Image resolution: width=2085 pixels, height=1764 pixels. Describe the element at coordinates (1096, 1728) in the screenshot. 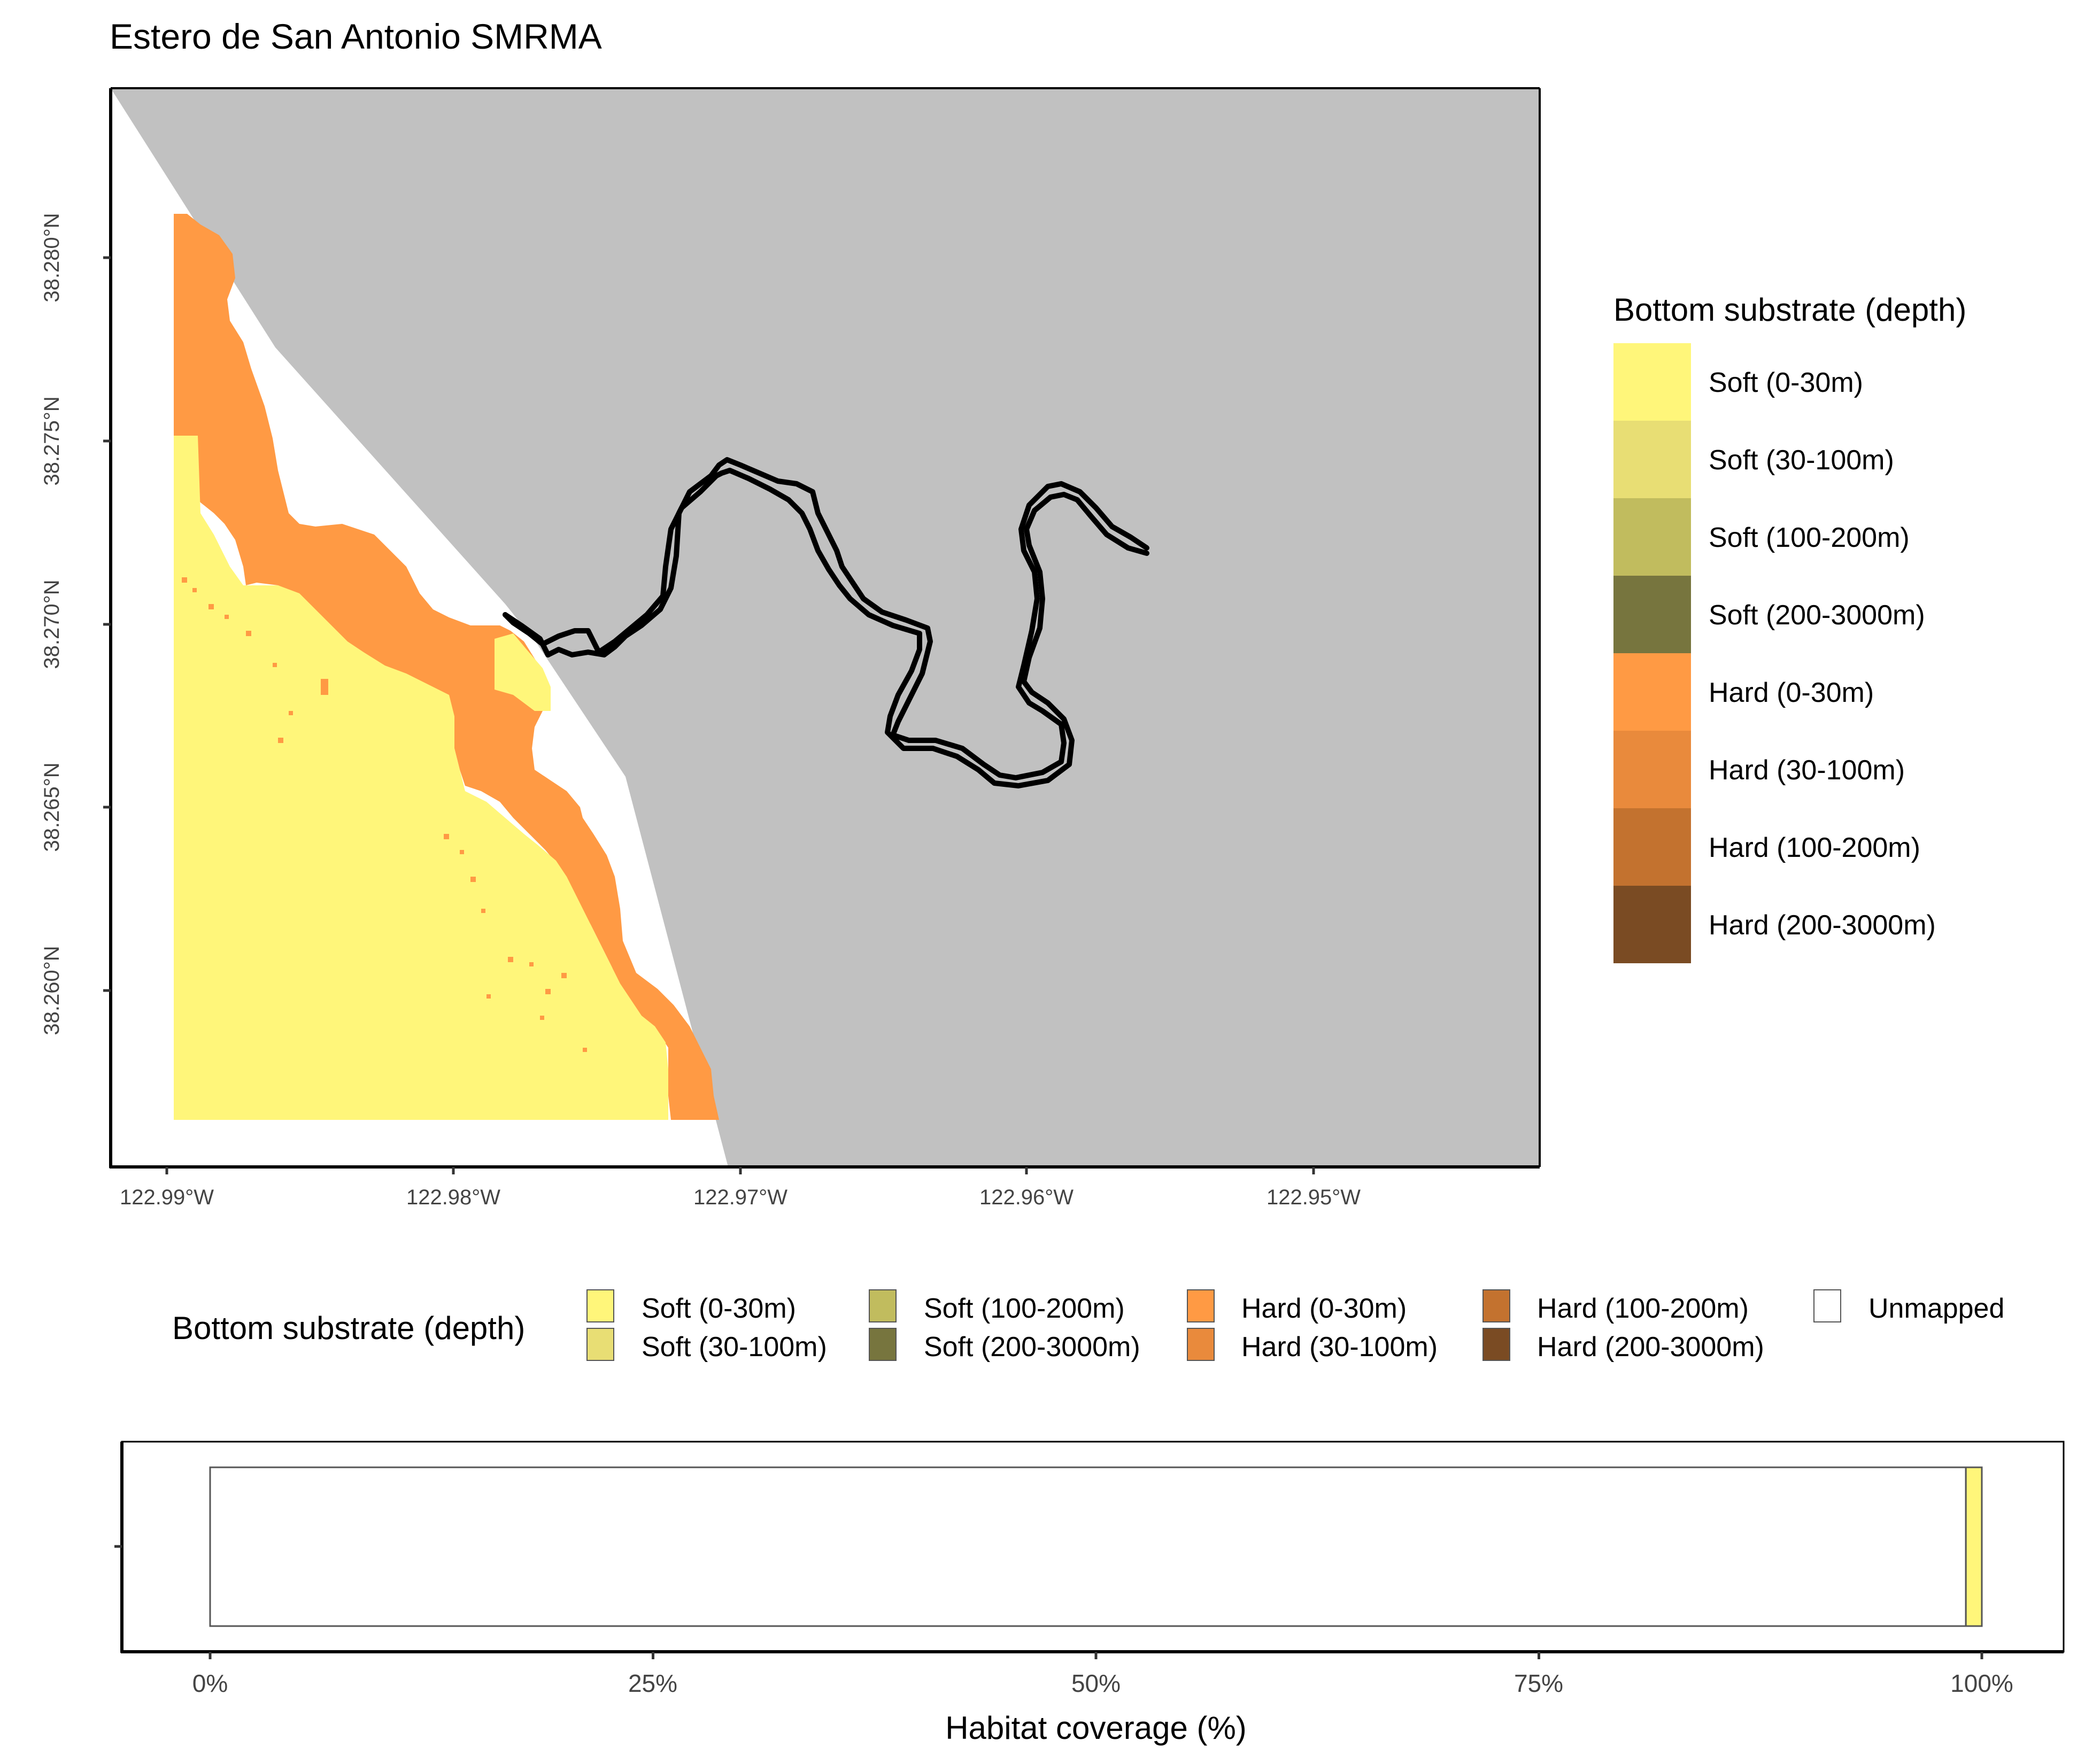

I see `coverage-x-label: Habitat coverage (%)` at that location.